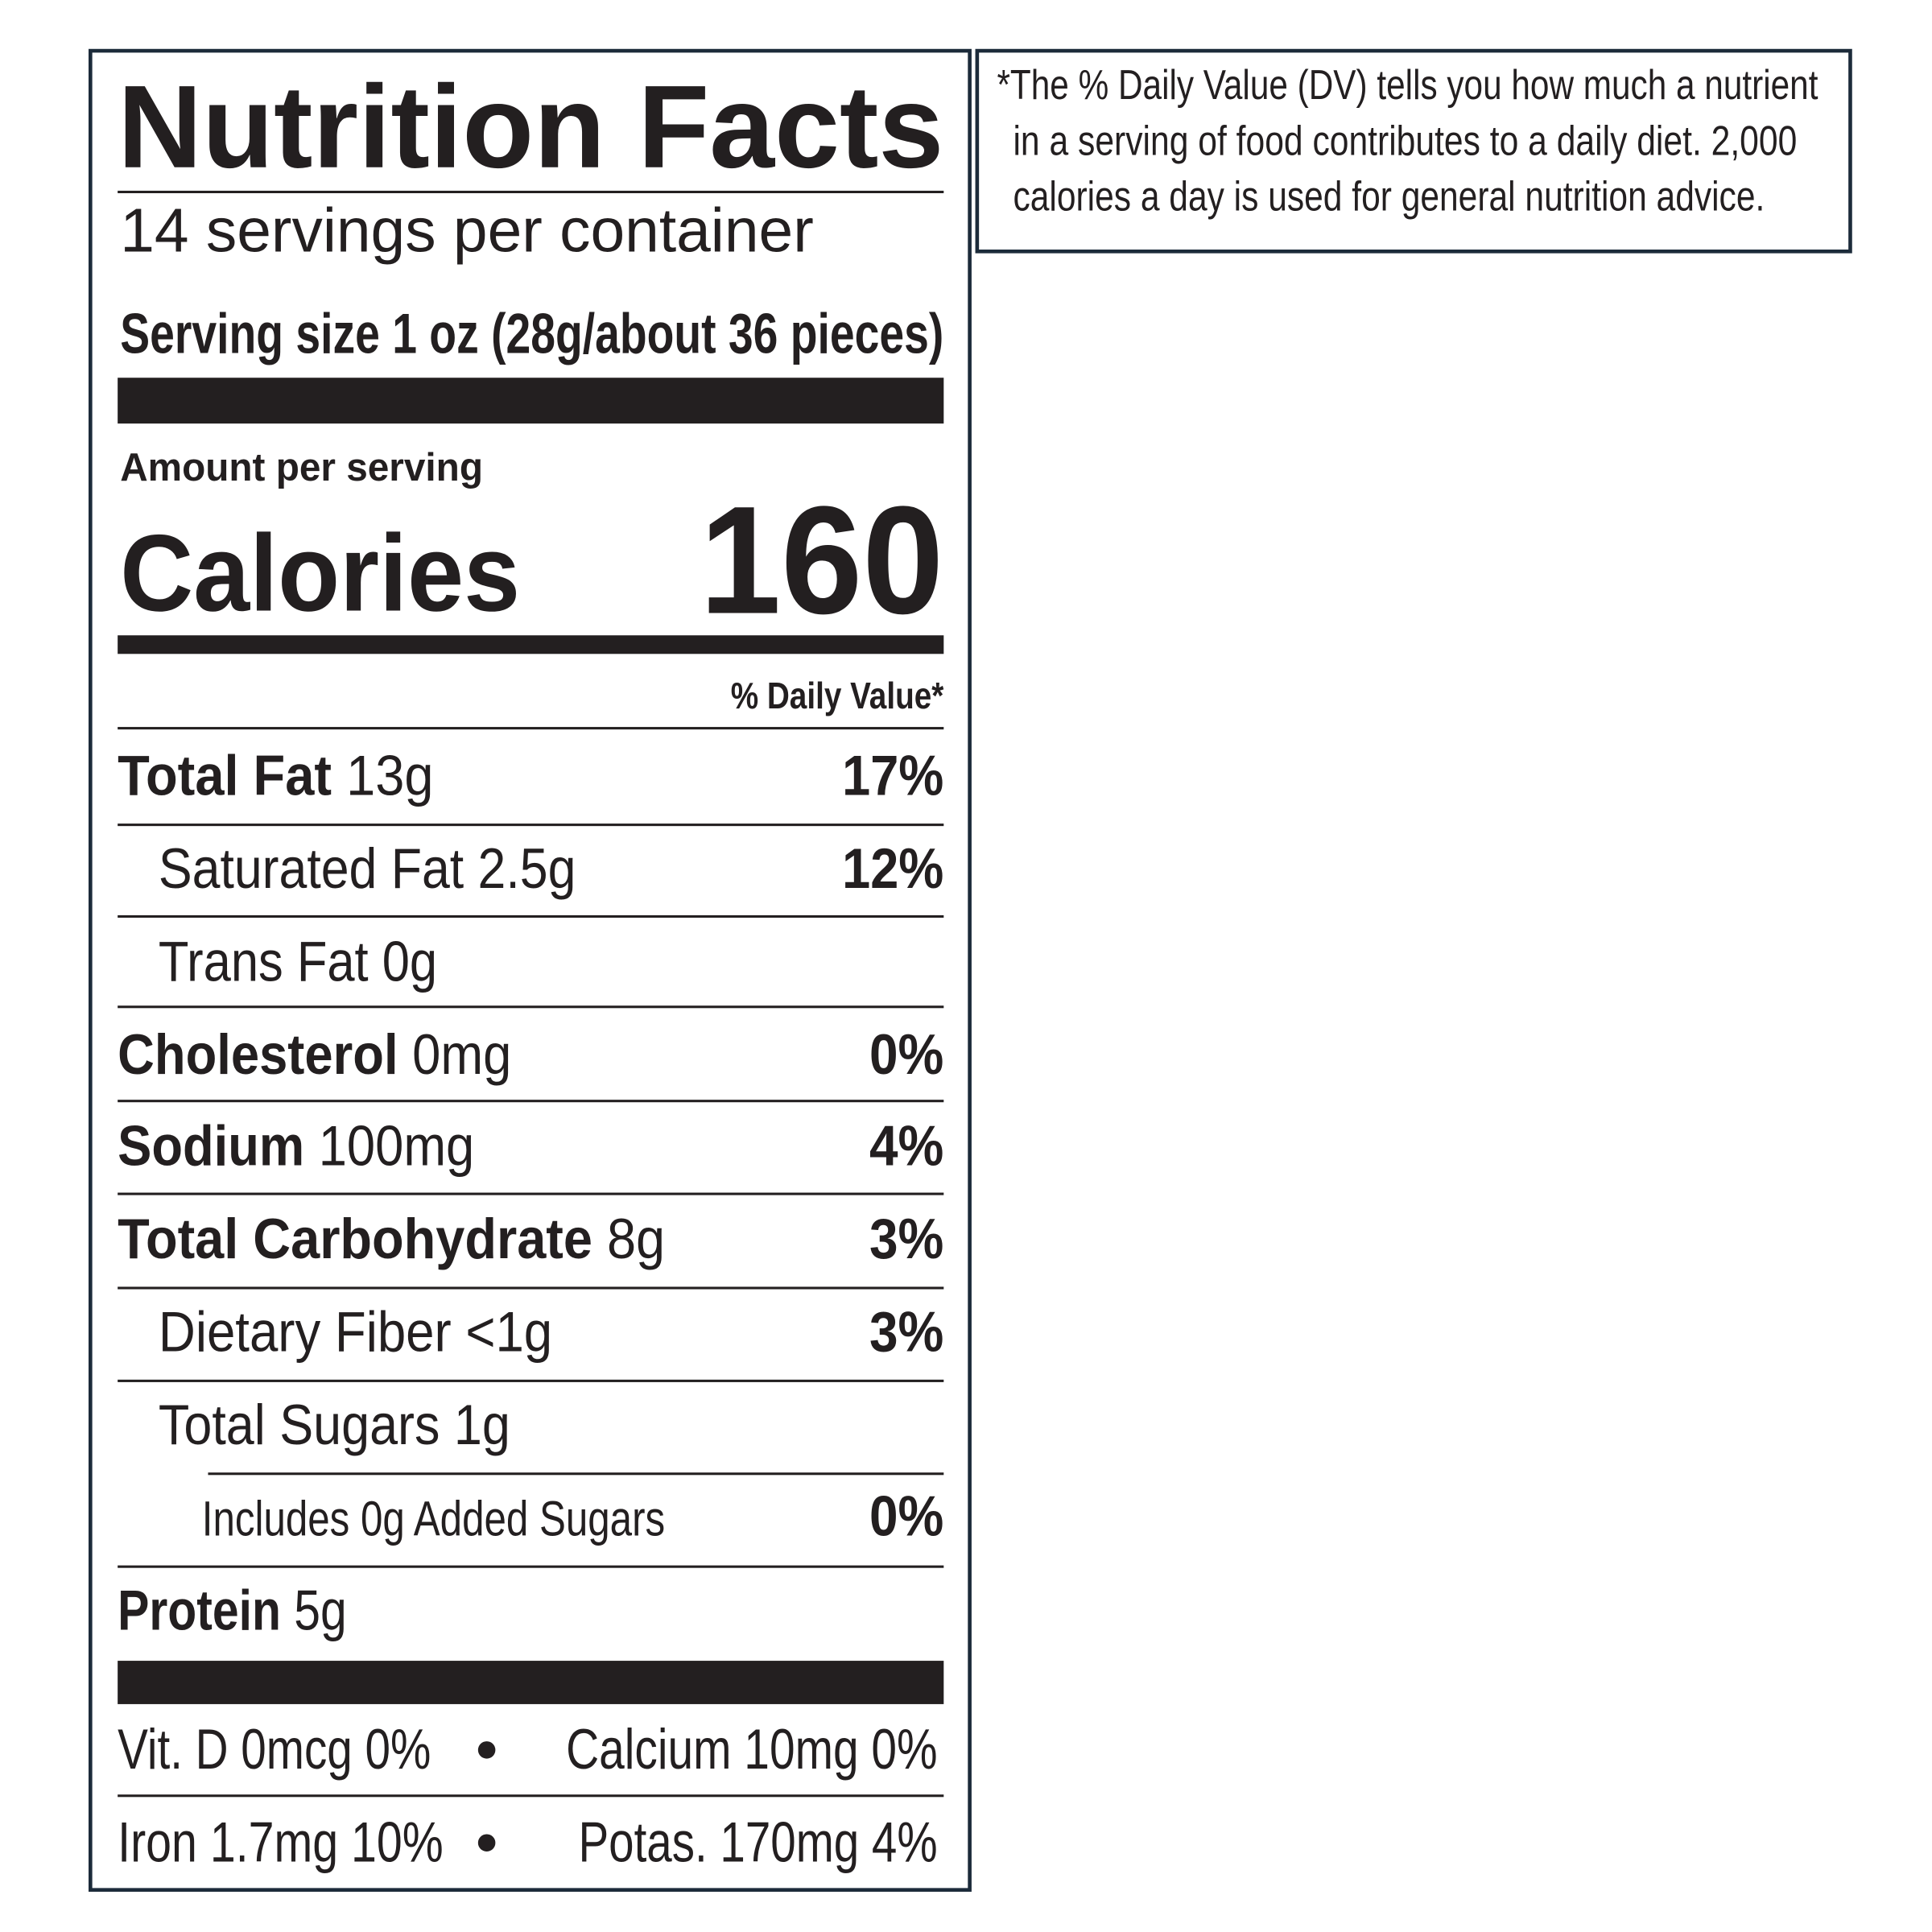 The image size is (1932, 1932). Describe the element at coordinates (311, 868) in the screenshot. I see `nutrient-name: Saturated Fat` at that location.